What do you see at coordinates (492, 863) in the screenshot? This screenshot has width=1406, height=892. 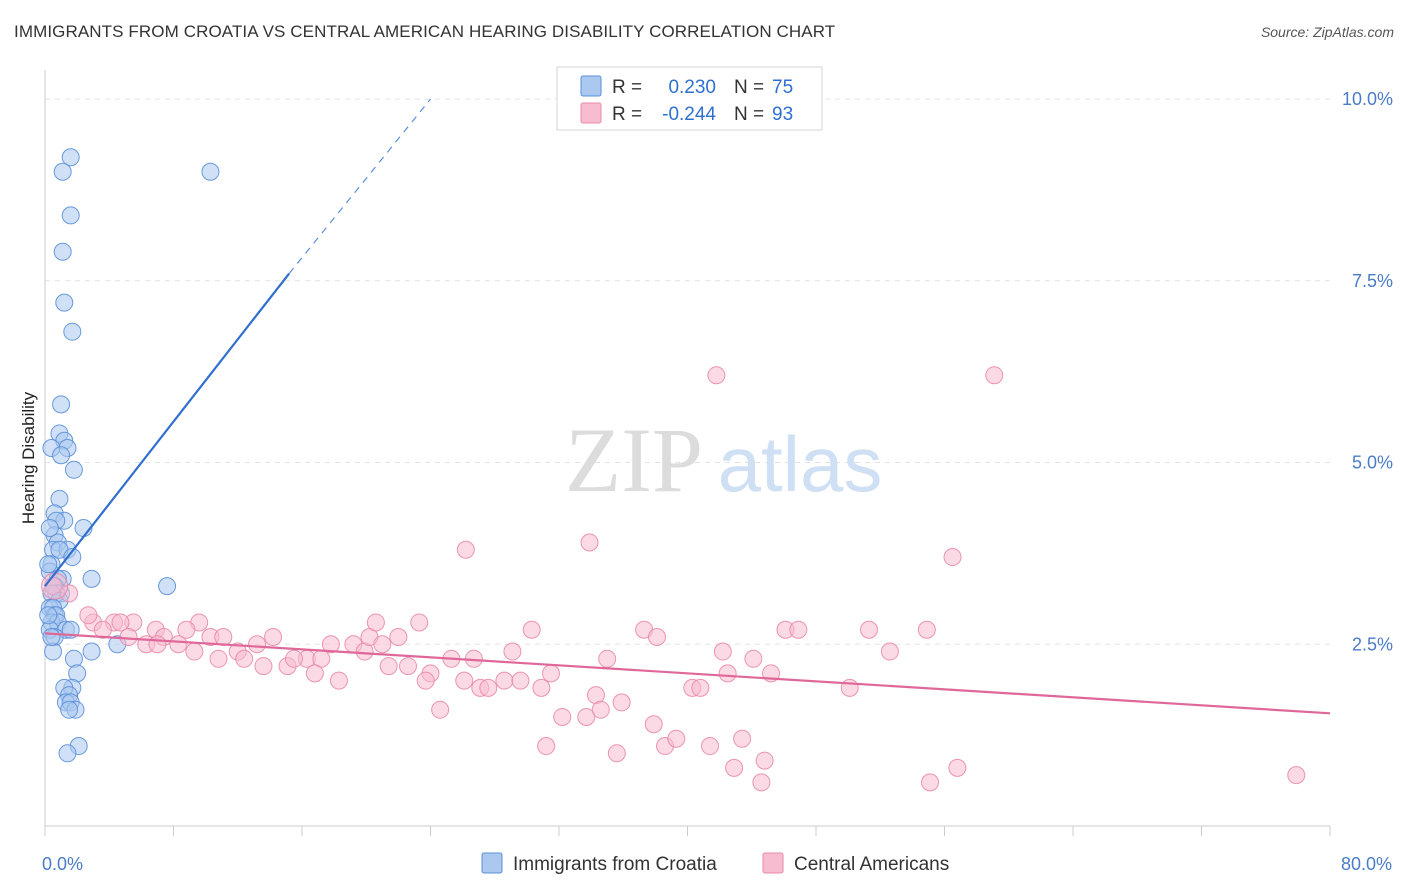 I see `series-legend-swatch-croatia` at bounding box center [492, 863].